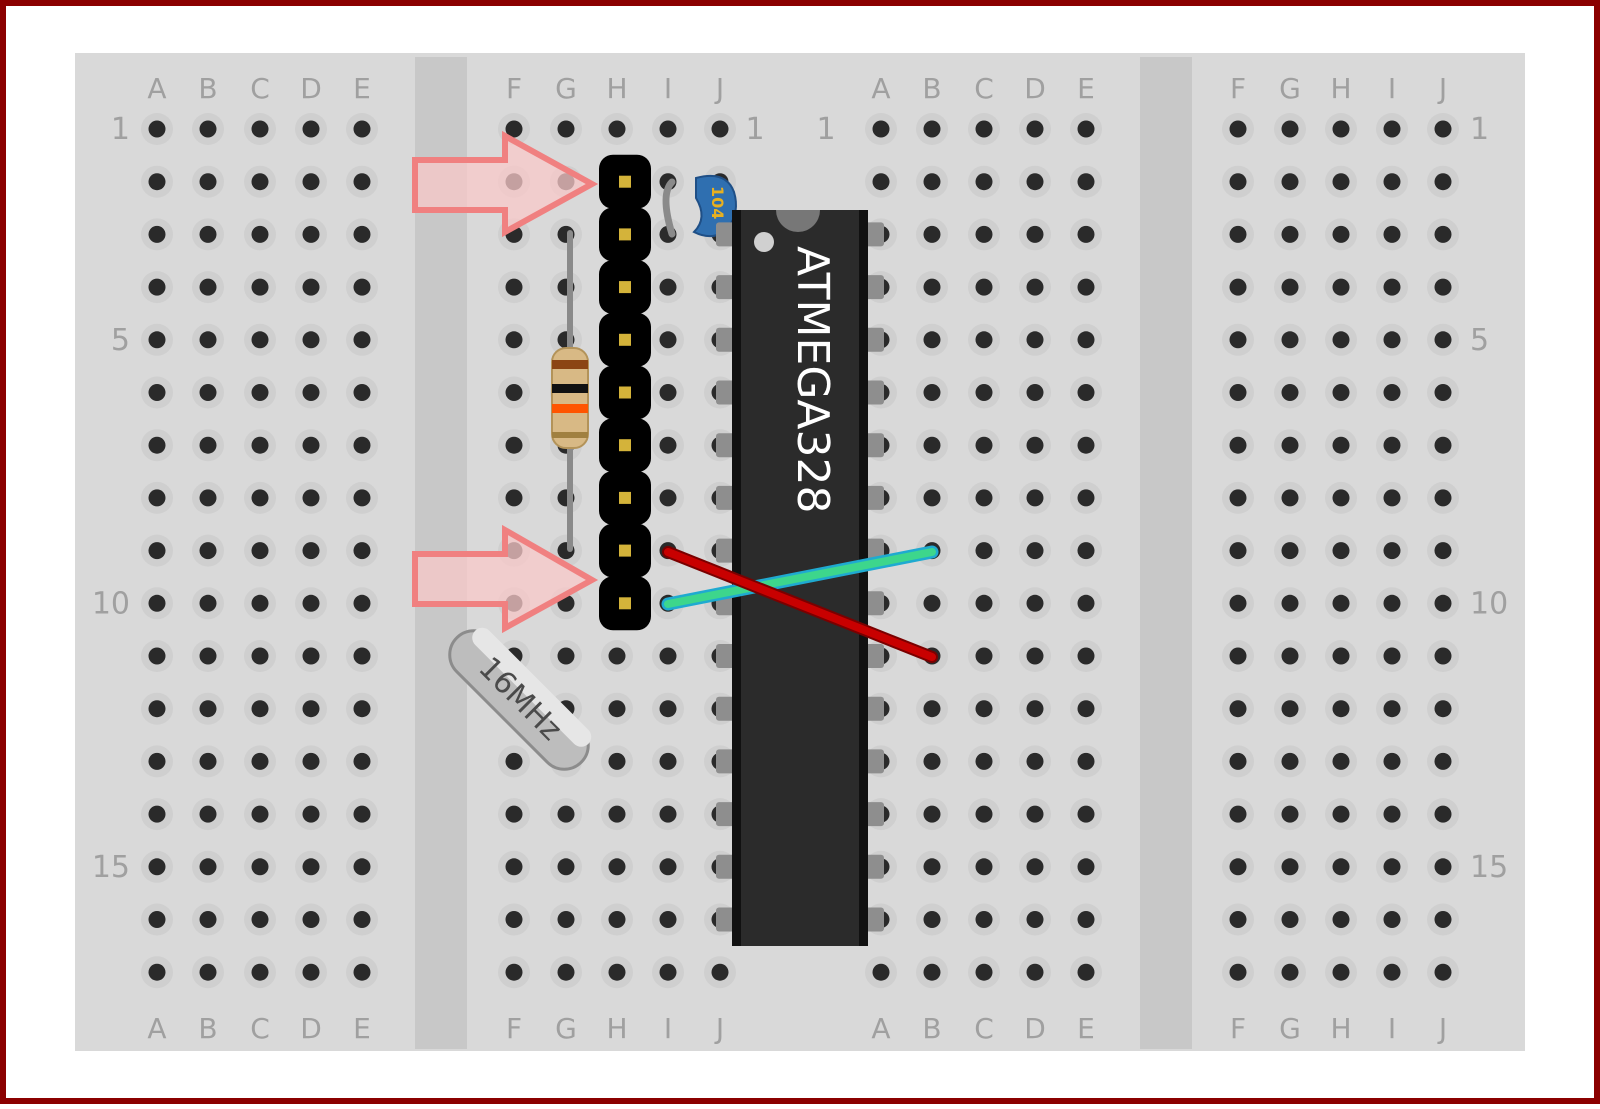  What do you see at coordinates (800, 604) in the screenshot?
I see `red-wire` at bounding box center [800, 604].